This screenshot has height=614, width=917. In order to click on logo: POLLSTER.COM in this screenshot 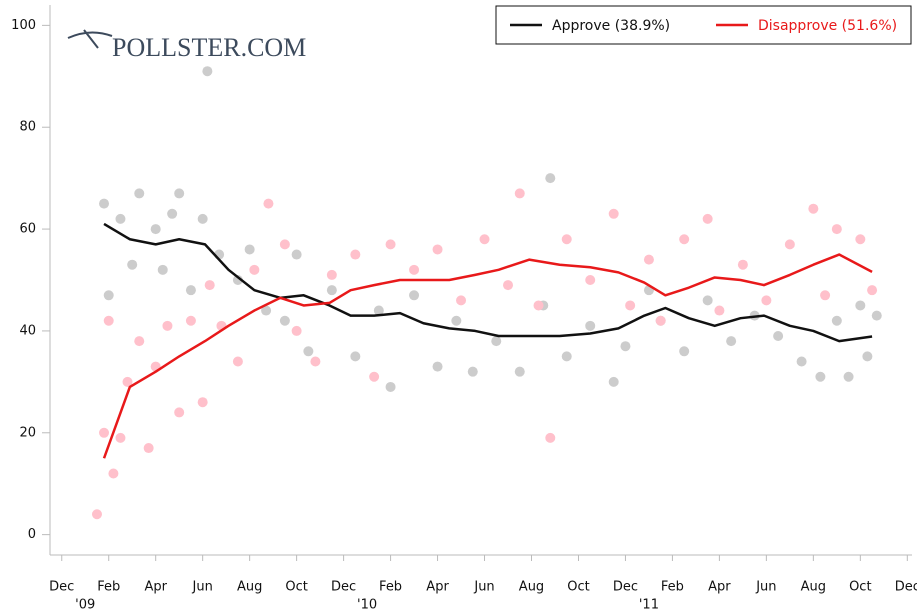, I will do `click(209, 47)`.